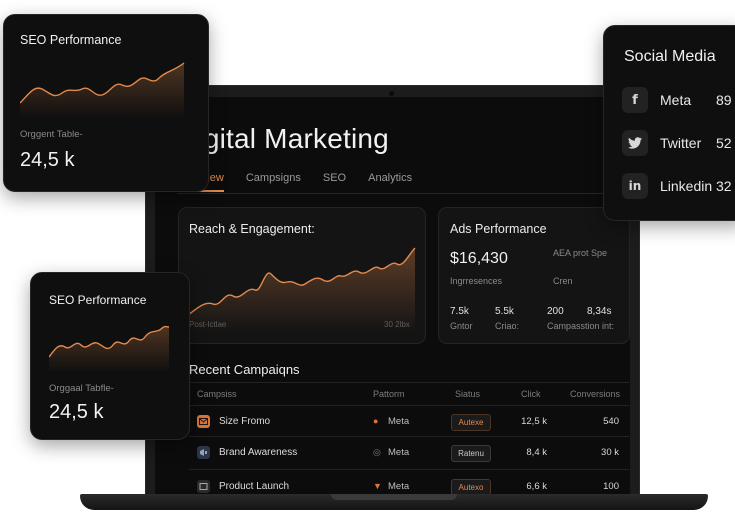 This screenshot has height=529, width=735. What do you see at coordinates (536, 486) in the screenshot?
I see `clicks-value: 6,6 k` at bounding box center [536, 486].